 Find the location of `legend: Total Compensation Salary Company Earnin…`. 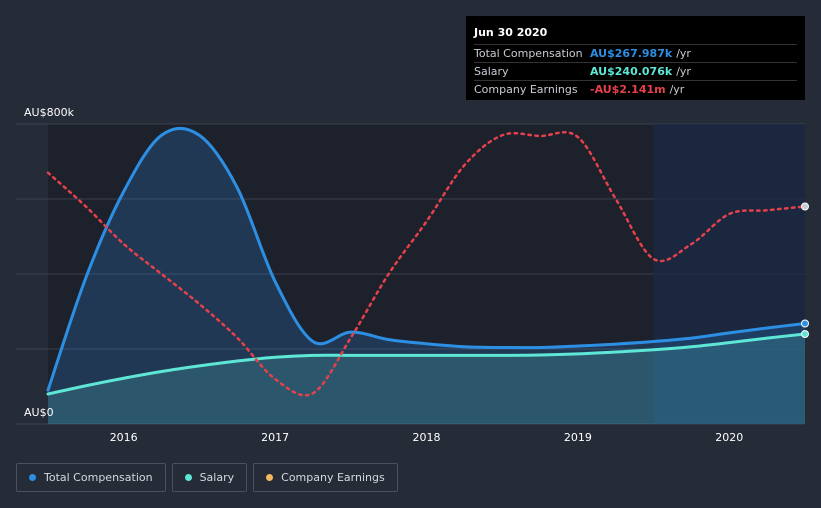

legend: Total Compensation Salary Company Earnin… is located at coordinates (207, 477).